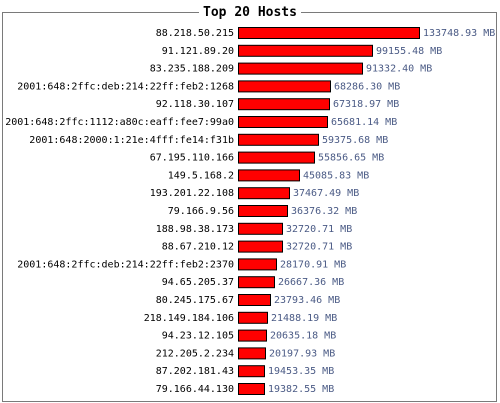 The height and width of the screenshot is (403, 500). What do you see at coordinates (336, 175) in the screenshot?
I see `value-label: 45085.83 MB` at bounding box center [336, 175].